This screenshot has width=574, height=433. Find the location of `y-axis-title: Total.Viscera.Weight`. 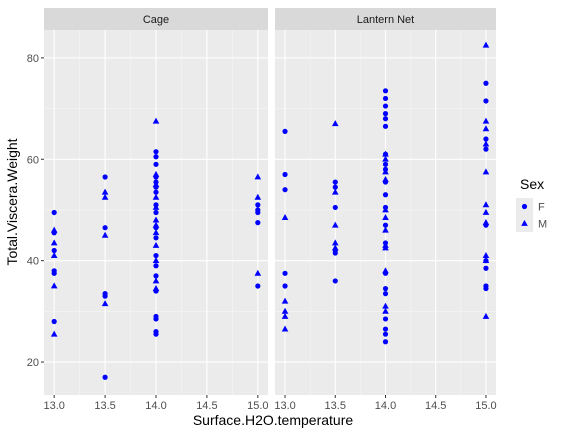

y-axis-title: Total.Viscera.Weight is located at coordinates (12, 201).